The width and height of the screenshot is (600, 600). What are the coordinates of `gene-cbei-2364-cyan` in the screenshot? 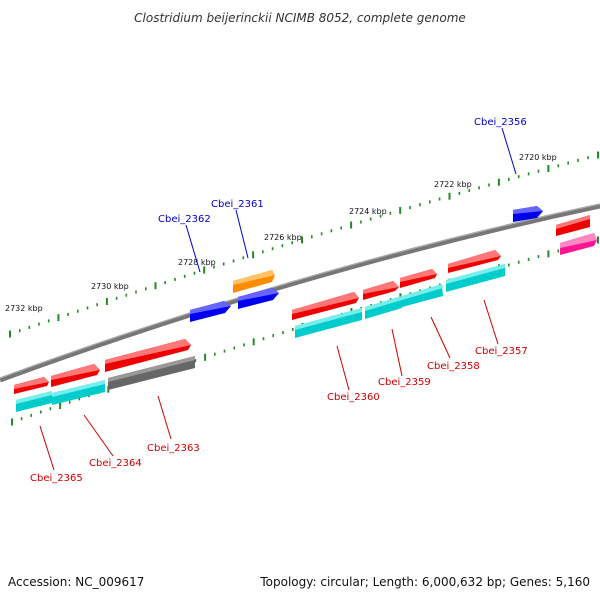 It's located at (78, 392).